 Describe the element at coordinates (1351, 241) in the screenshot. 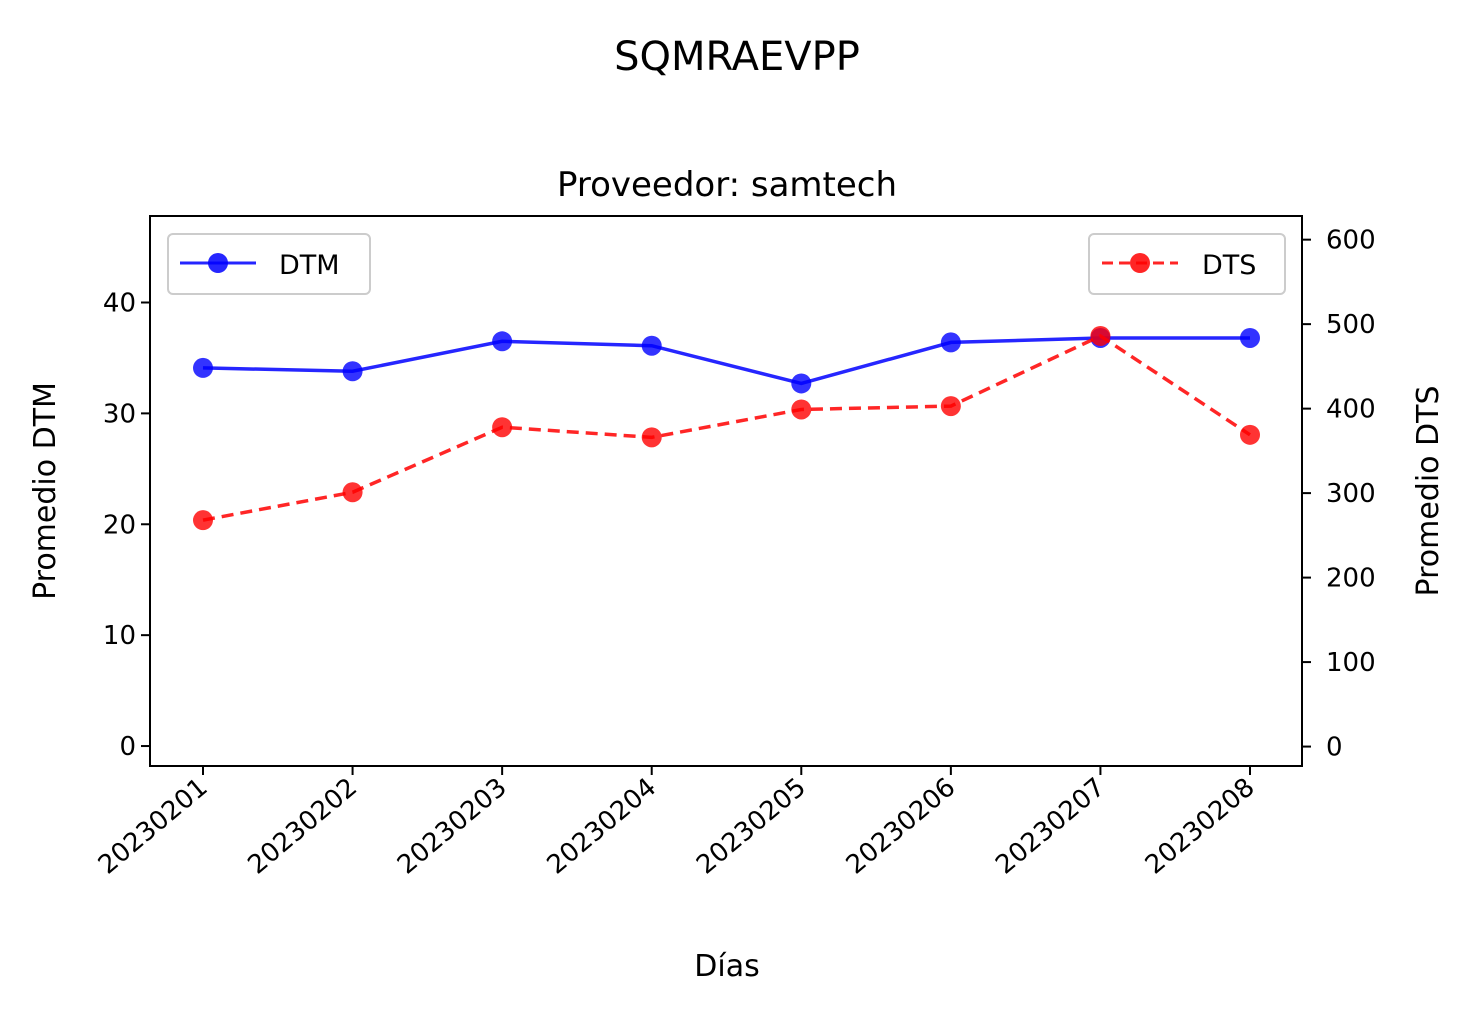

I see `right-tick-label: 600` at that location.